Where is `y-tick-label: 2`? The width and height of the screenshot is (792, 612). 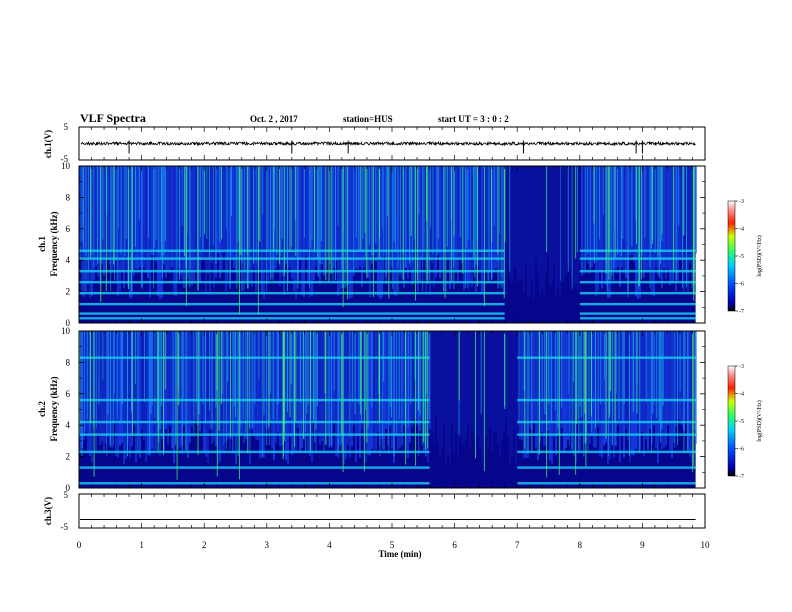
y-tick-label: 2 is located at coordinates (68, 457).